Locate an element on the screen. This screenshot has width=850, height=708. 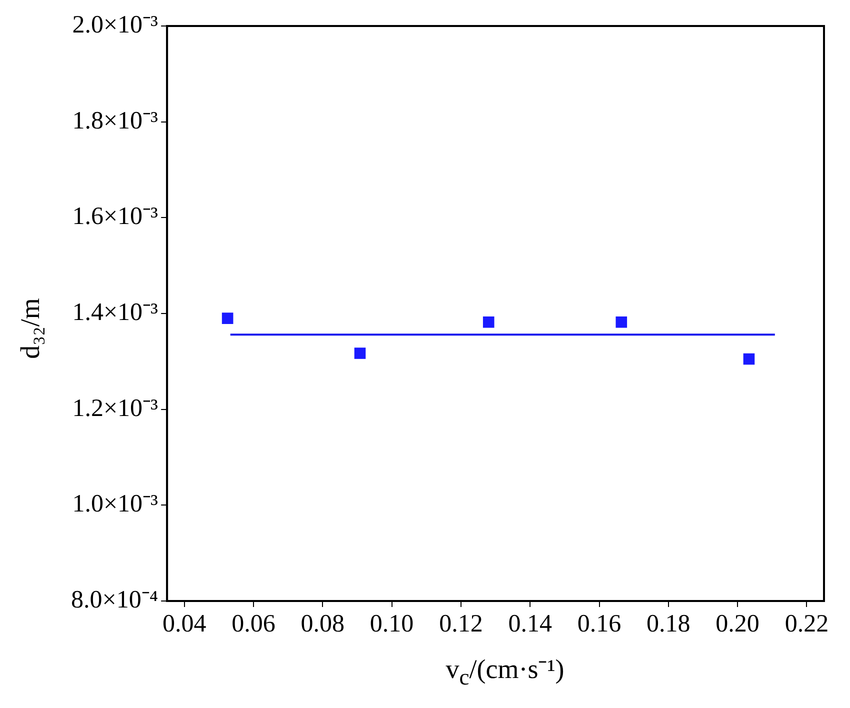
x-tick-label: 0.10 is located at coordinates (392, 624).